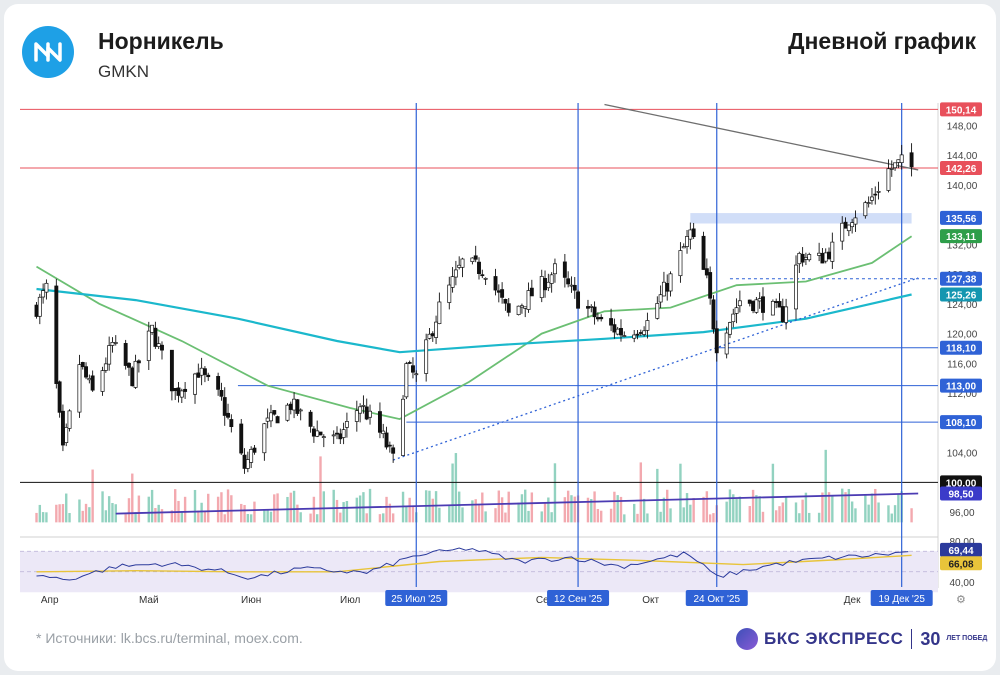 The height and width of the screenshot is (675, 1000). Describe the element at coordinates (251, 600) in the screenshot. I see `time-axis-label: Июн` at that location.